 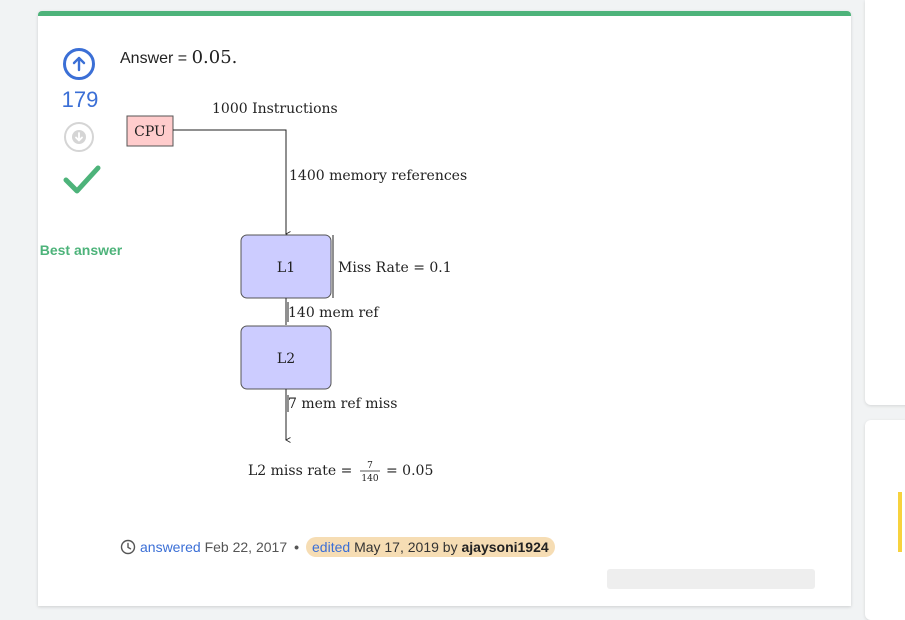 What do you see at coordinates (711, 579) in the screenshot?
I see `comment-button-placeholder` at bounding box center [711, 579].